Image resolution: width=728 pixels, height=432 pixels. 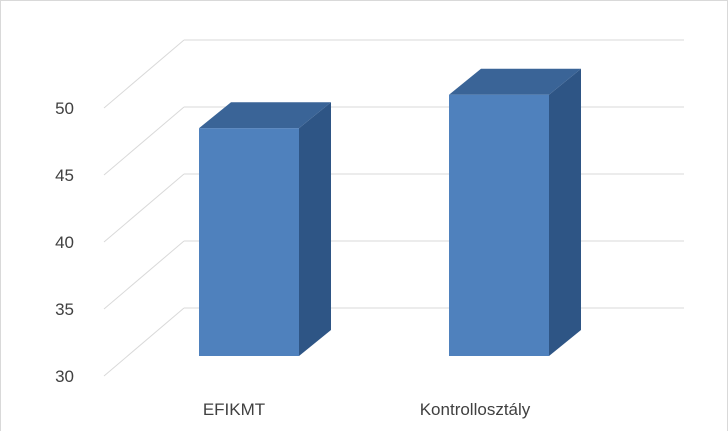 I want to click on x-axis-categories: EFIKMT Kontrollosztály, so click(x=367, y=409).